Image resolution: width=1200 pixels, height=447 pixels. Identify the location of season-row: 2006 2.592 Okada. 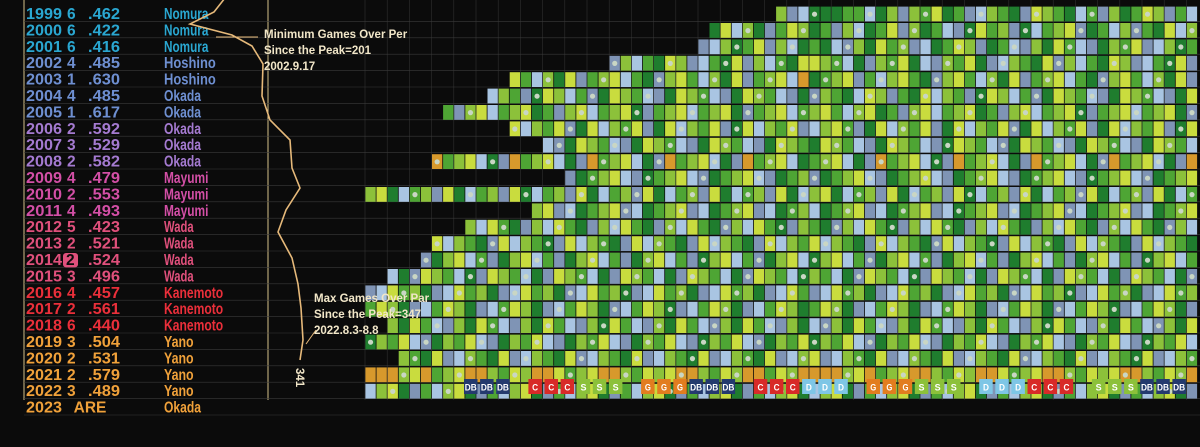
(612, 129).